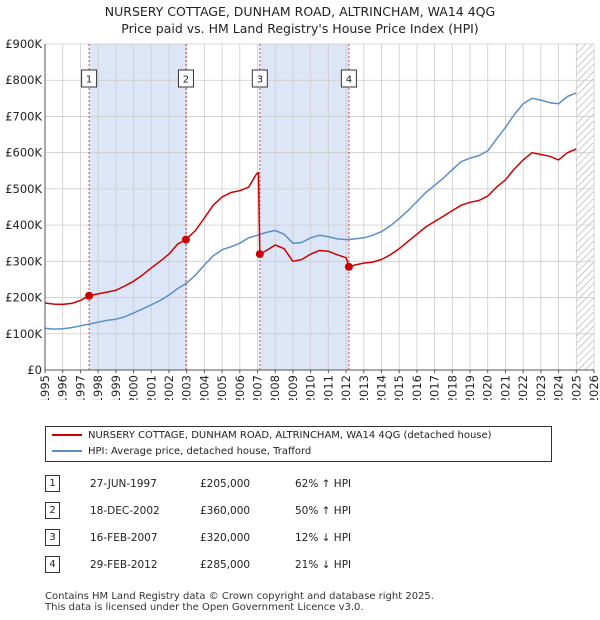 The image size is (600, 620). I want to click on x-tick-label: 2002, so click(169, 387).